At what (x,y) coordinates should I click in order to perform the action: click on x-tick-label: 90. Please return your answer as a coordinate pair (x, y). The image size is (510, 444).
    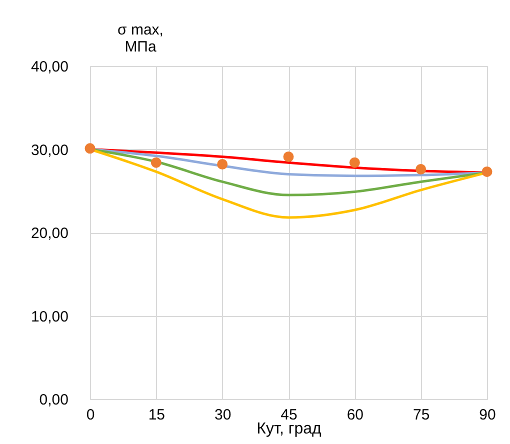
    Looking at the image, I should click on (487, 415).